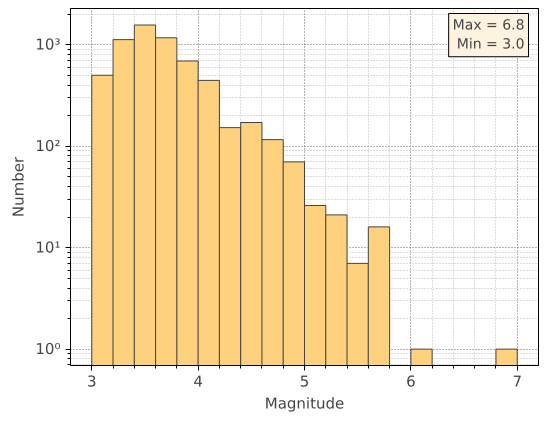  What do you see at coordinates (18, 187) in the screenshot?
I see `y-axis-title: Number` at bounding box center [18, 187].